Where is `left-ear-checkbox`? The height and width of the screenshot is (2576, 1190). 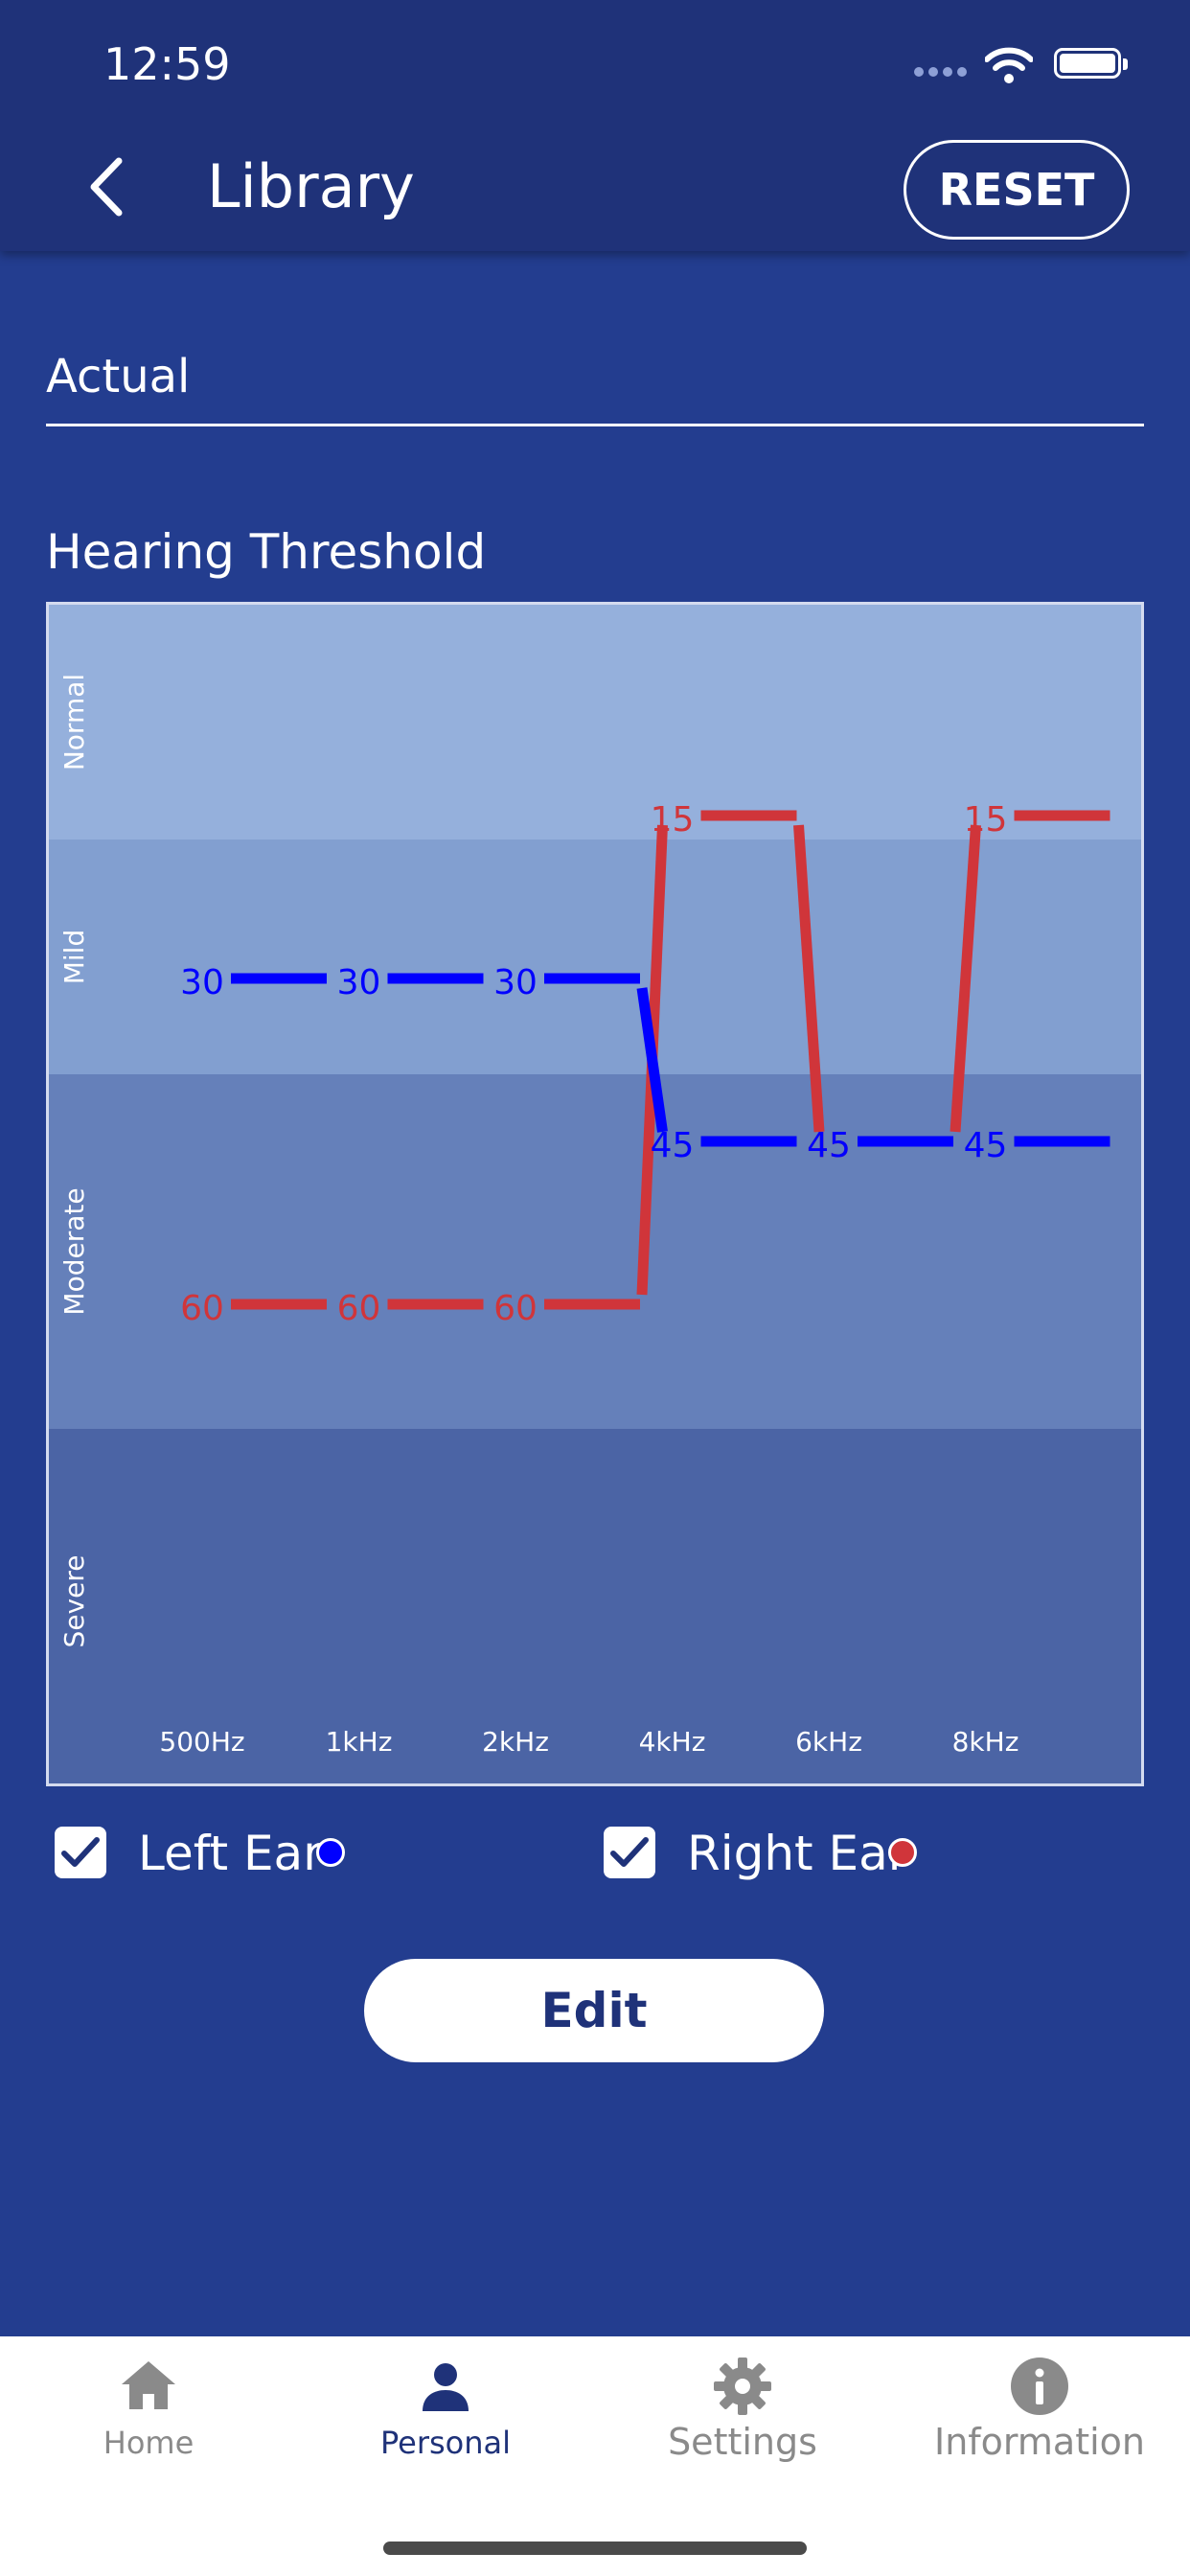 left-ear-checkbox is located at coordinates (81, 1852).